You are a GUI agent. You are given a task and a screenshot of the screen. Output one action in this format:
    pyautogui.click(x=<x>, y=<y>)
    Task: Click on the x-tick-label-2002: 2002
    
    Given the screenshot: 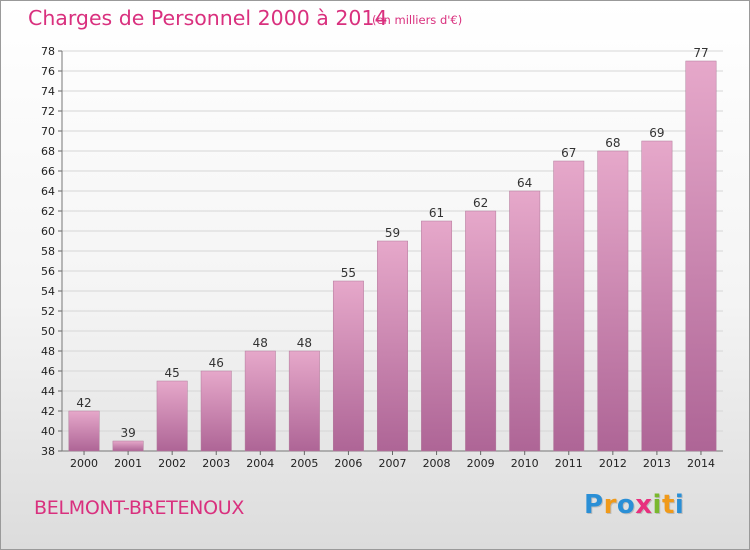 What is the action you would take?
    pyautogui.click(x=172, y=463)
    